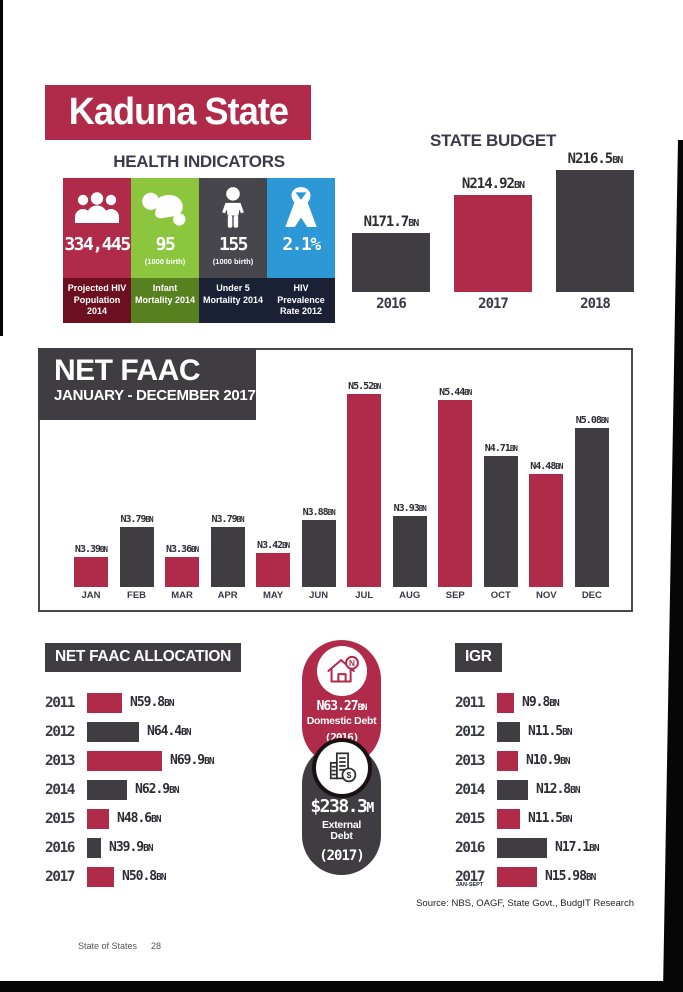 The image size is (683, 992). What do you see at coordinates (590, 159) in the screenshot?
I see `bar-value: N216.5` at bounding box center [590, 159].